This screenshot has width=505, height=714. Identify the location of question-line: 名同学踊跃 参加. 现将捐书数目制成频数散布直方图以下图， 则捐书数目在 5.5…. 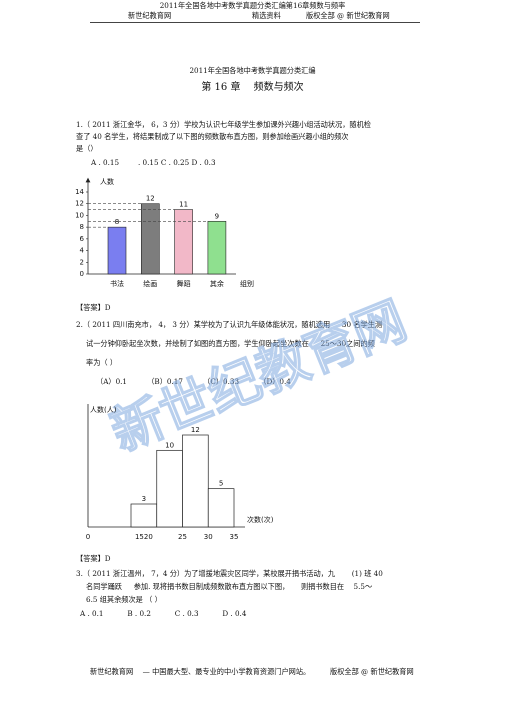
(229, 586).